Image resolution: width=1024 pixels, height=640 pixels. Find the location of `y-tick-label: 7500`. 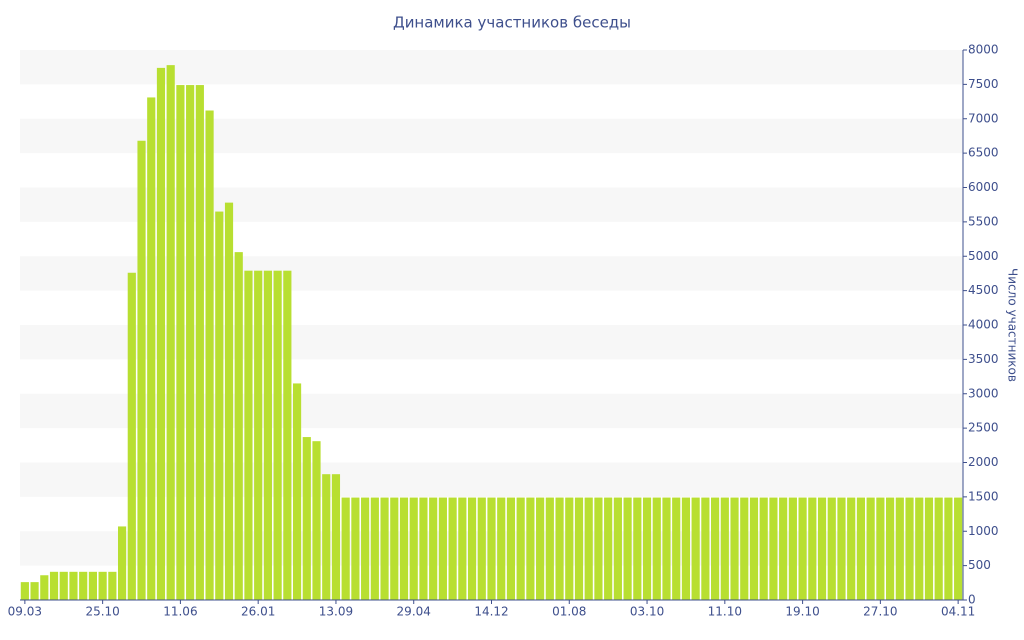

y-tick-label: 7500 is located at coordinates (983, 84).